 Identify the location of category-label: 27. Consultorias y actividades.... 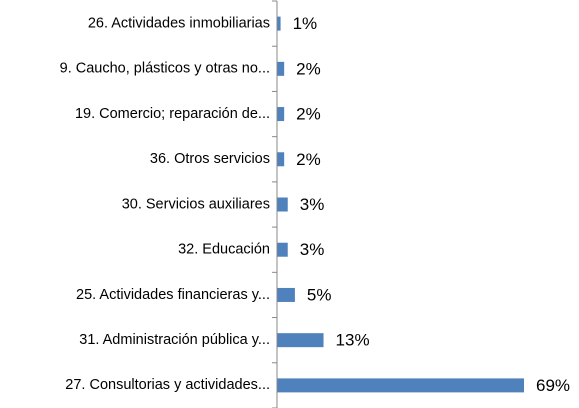
(167, 385).